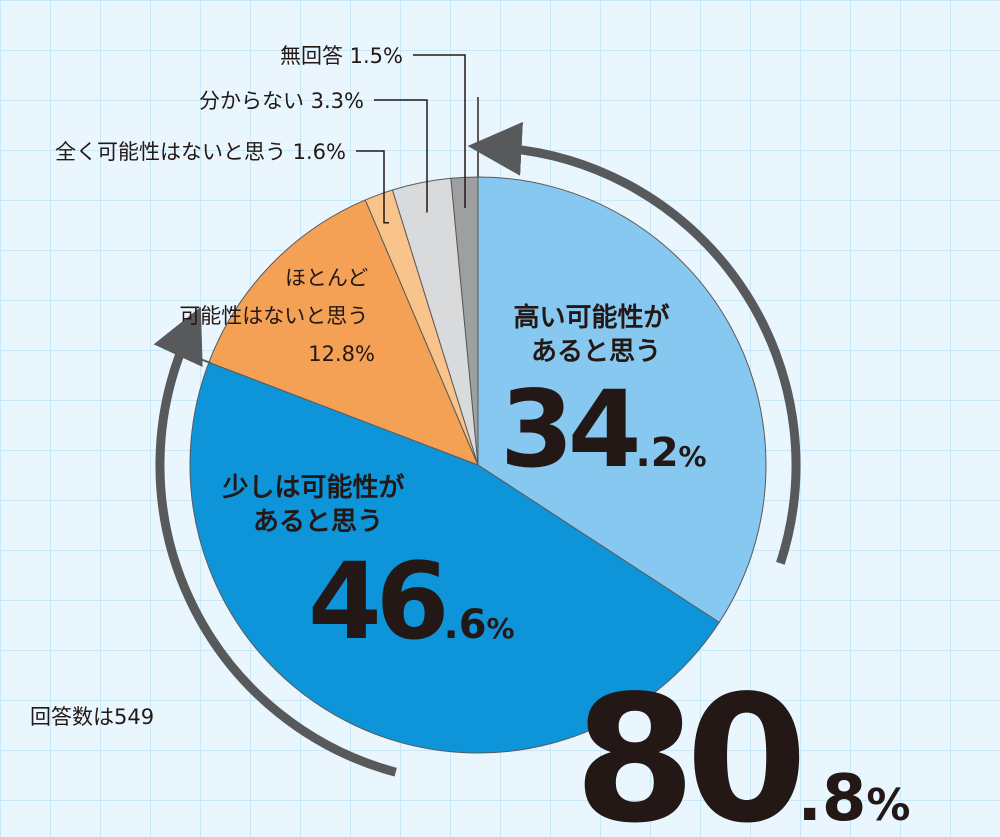 This screenshot has height=837, width=1000. Describe the element at coordinates (595, 334) in the screenshot. I see `slice-label-high: 高い可能性が あると思う` at that location.